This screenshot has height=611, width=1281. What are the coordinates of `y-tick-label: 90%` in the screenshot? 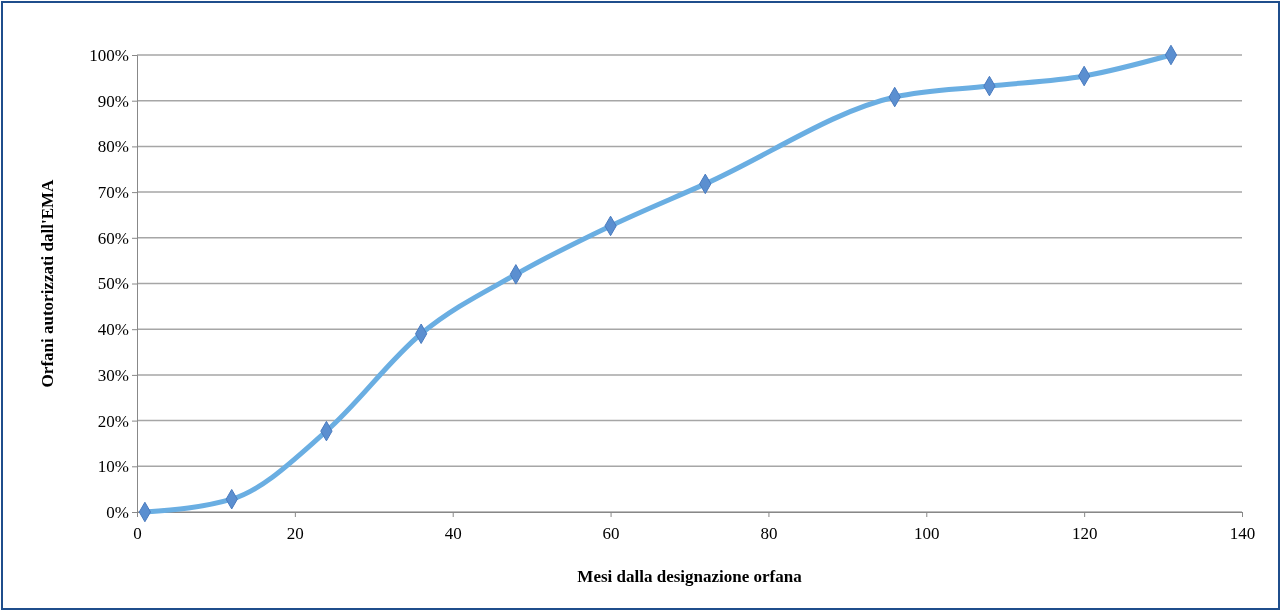 It's located at (113, 101).